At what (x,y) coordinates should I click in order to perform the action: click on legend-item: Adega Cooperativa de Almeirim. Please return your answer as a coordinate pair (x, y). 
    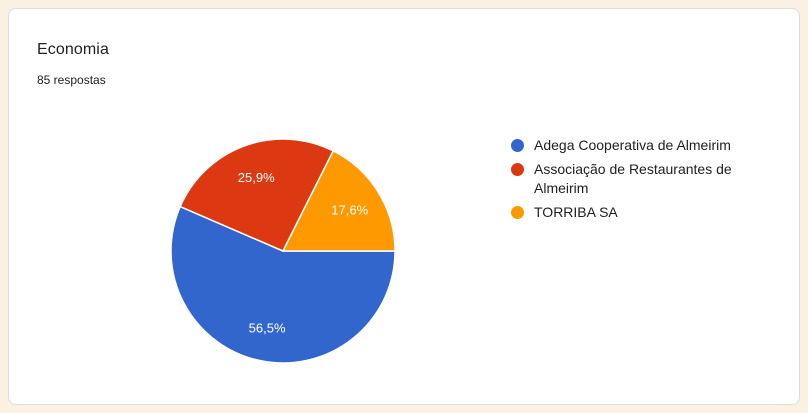
    Looking at the image, I should click on (635, 145).